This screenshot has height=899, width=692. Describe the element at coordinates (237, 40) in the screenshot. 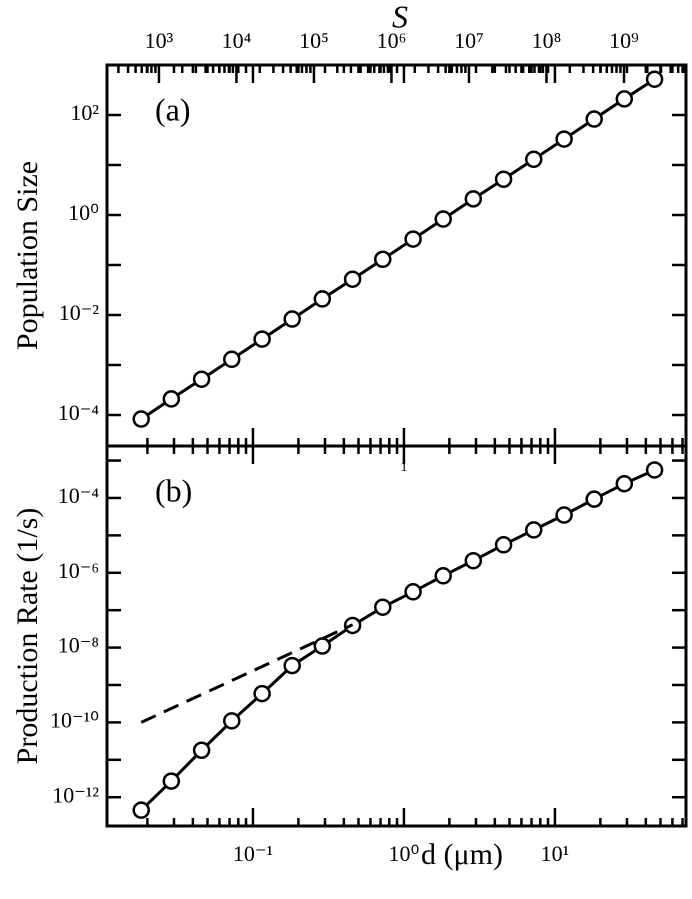

I see `x2-tick-label: 10⁴` at that location.